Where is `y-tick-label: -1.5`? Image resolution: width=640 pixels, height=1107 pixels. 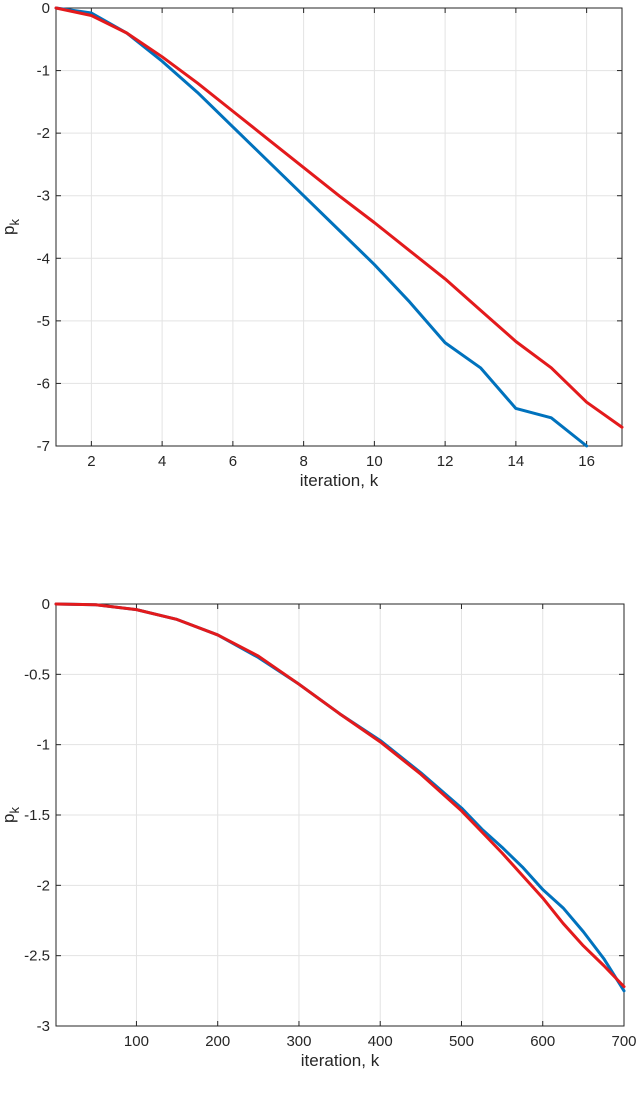
y-tick-label: -1.5 is located at coordinates (37, 815).